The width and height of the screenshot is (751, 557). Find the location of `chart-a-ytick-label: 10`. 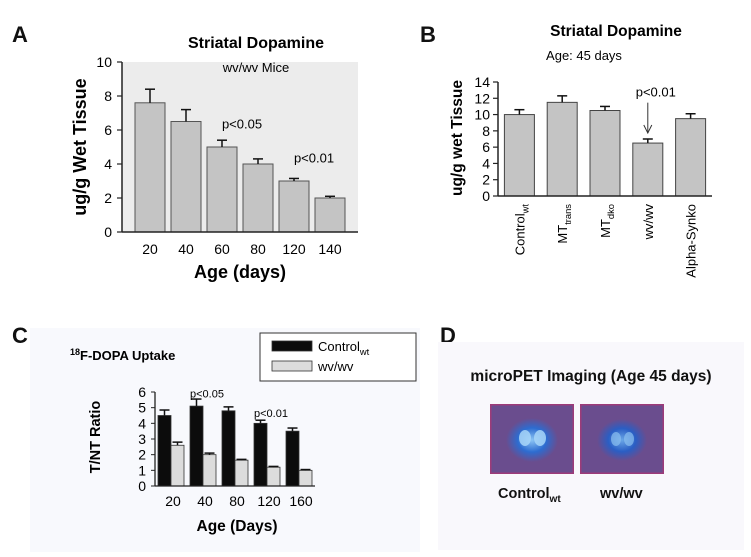

chart-a-ytick-label: 10 is located at coordinates (104, 62).